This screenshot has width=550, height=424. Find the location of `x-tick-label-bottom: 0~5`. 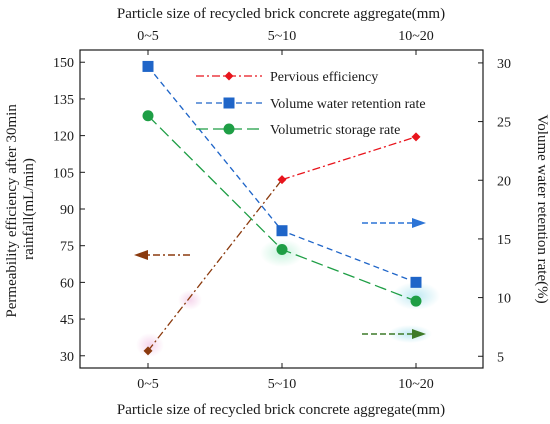

x-tick-label-bottom: 0~5 is located at coordinates (148, 384).